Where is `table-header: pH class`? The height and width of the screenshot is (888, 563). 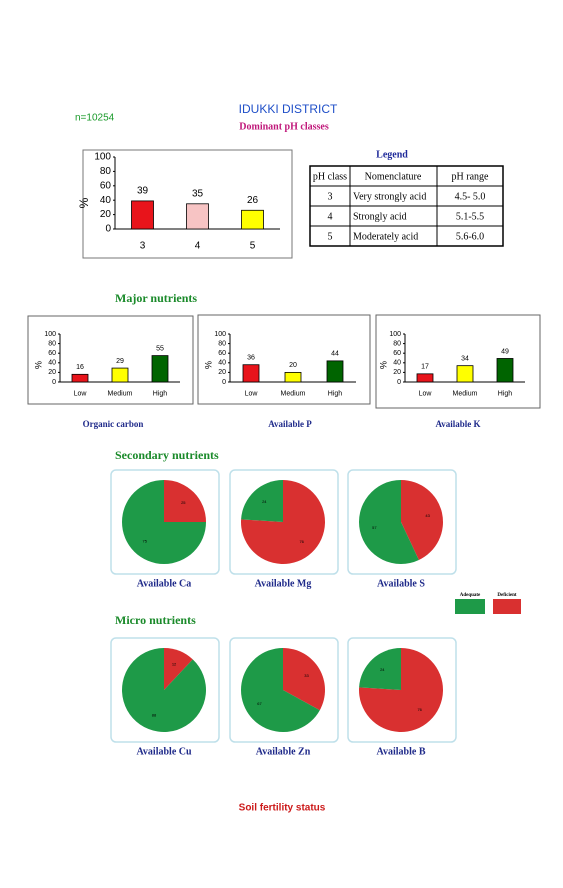 table-header: pH class is located at coordinates (330, 176).